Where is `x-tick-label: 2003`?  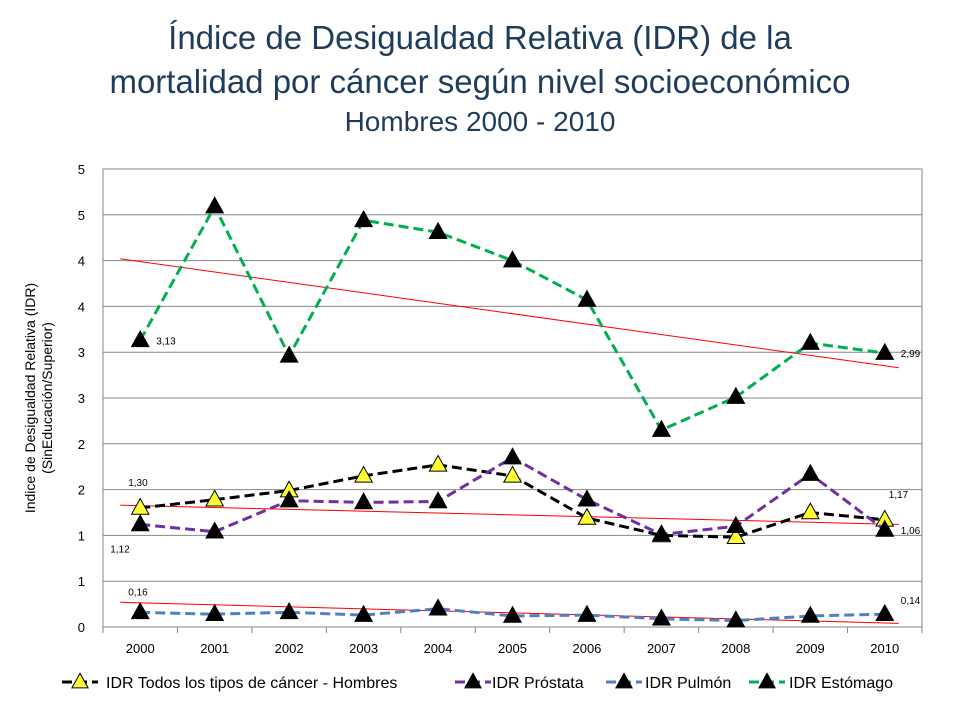 x-tick-label: 2003 is located at coordinates (363, 648).